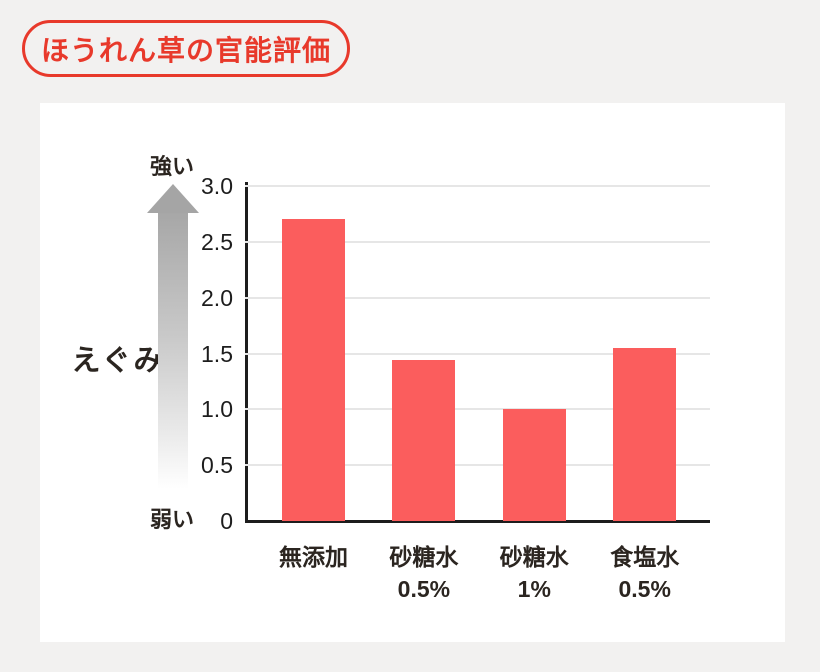 The width and height of the screenshot is (820, 672). What do you see at coordinates (217, 409) in the screenshot?
I see `y-tick-label: 1.0` at bounding box center [217, 409].